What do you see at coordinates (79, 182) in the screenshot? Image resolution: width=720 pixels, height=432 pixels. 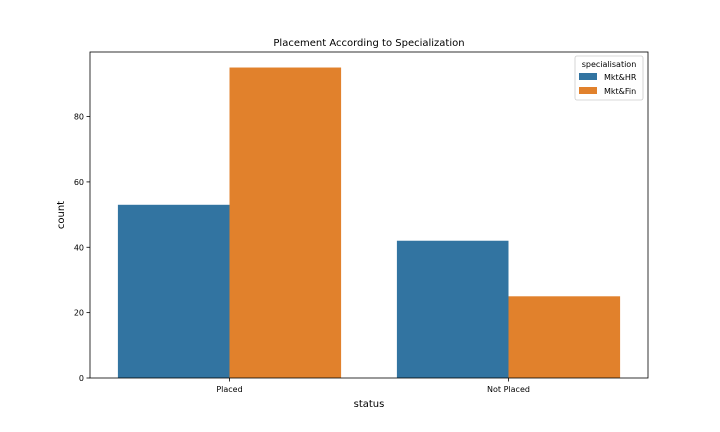 I see `y-tick-label: 60` at bounding box center [79, 182].